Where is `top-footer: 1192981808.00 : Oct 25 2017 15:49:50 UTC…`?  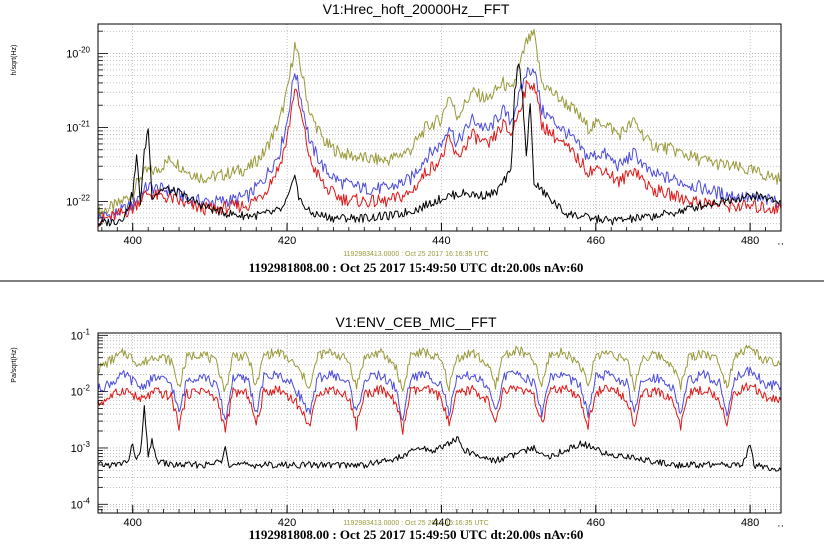 top-footer: 1192981808.00 : Oct 25 2017 15:49:50 UTC… is located at coordinates (416, 267).